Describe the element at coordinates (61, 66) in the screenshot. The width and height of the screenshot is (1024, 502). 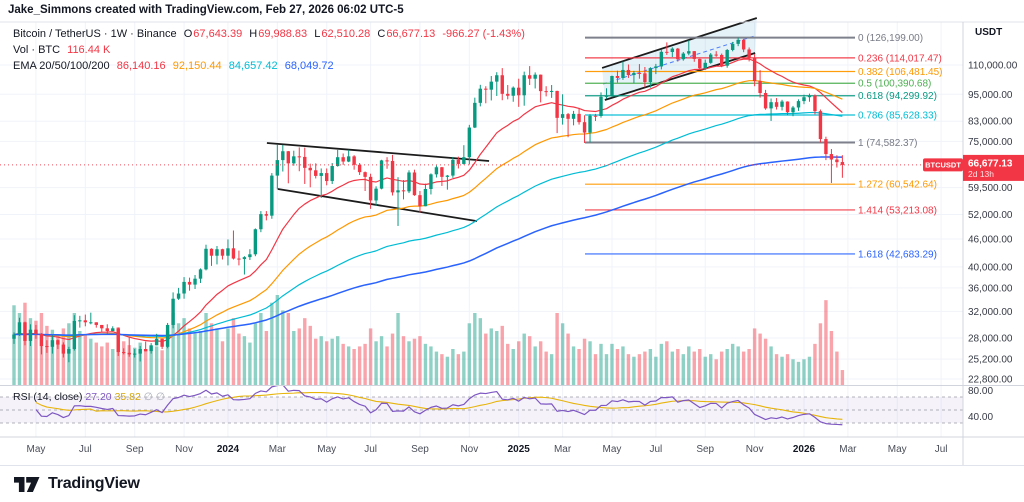
I see `ema-label: EMA 20/50/100/200` at that location.